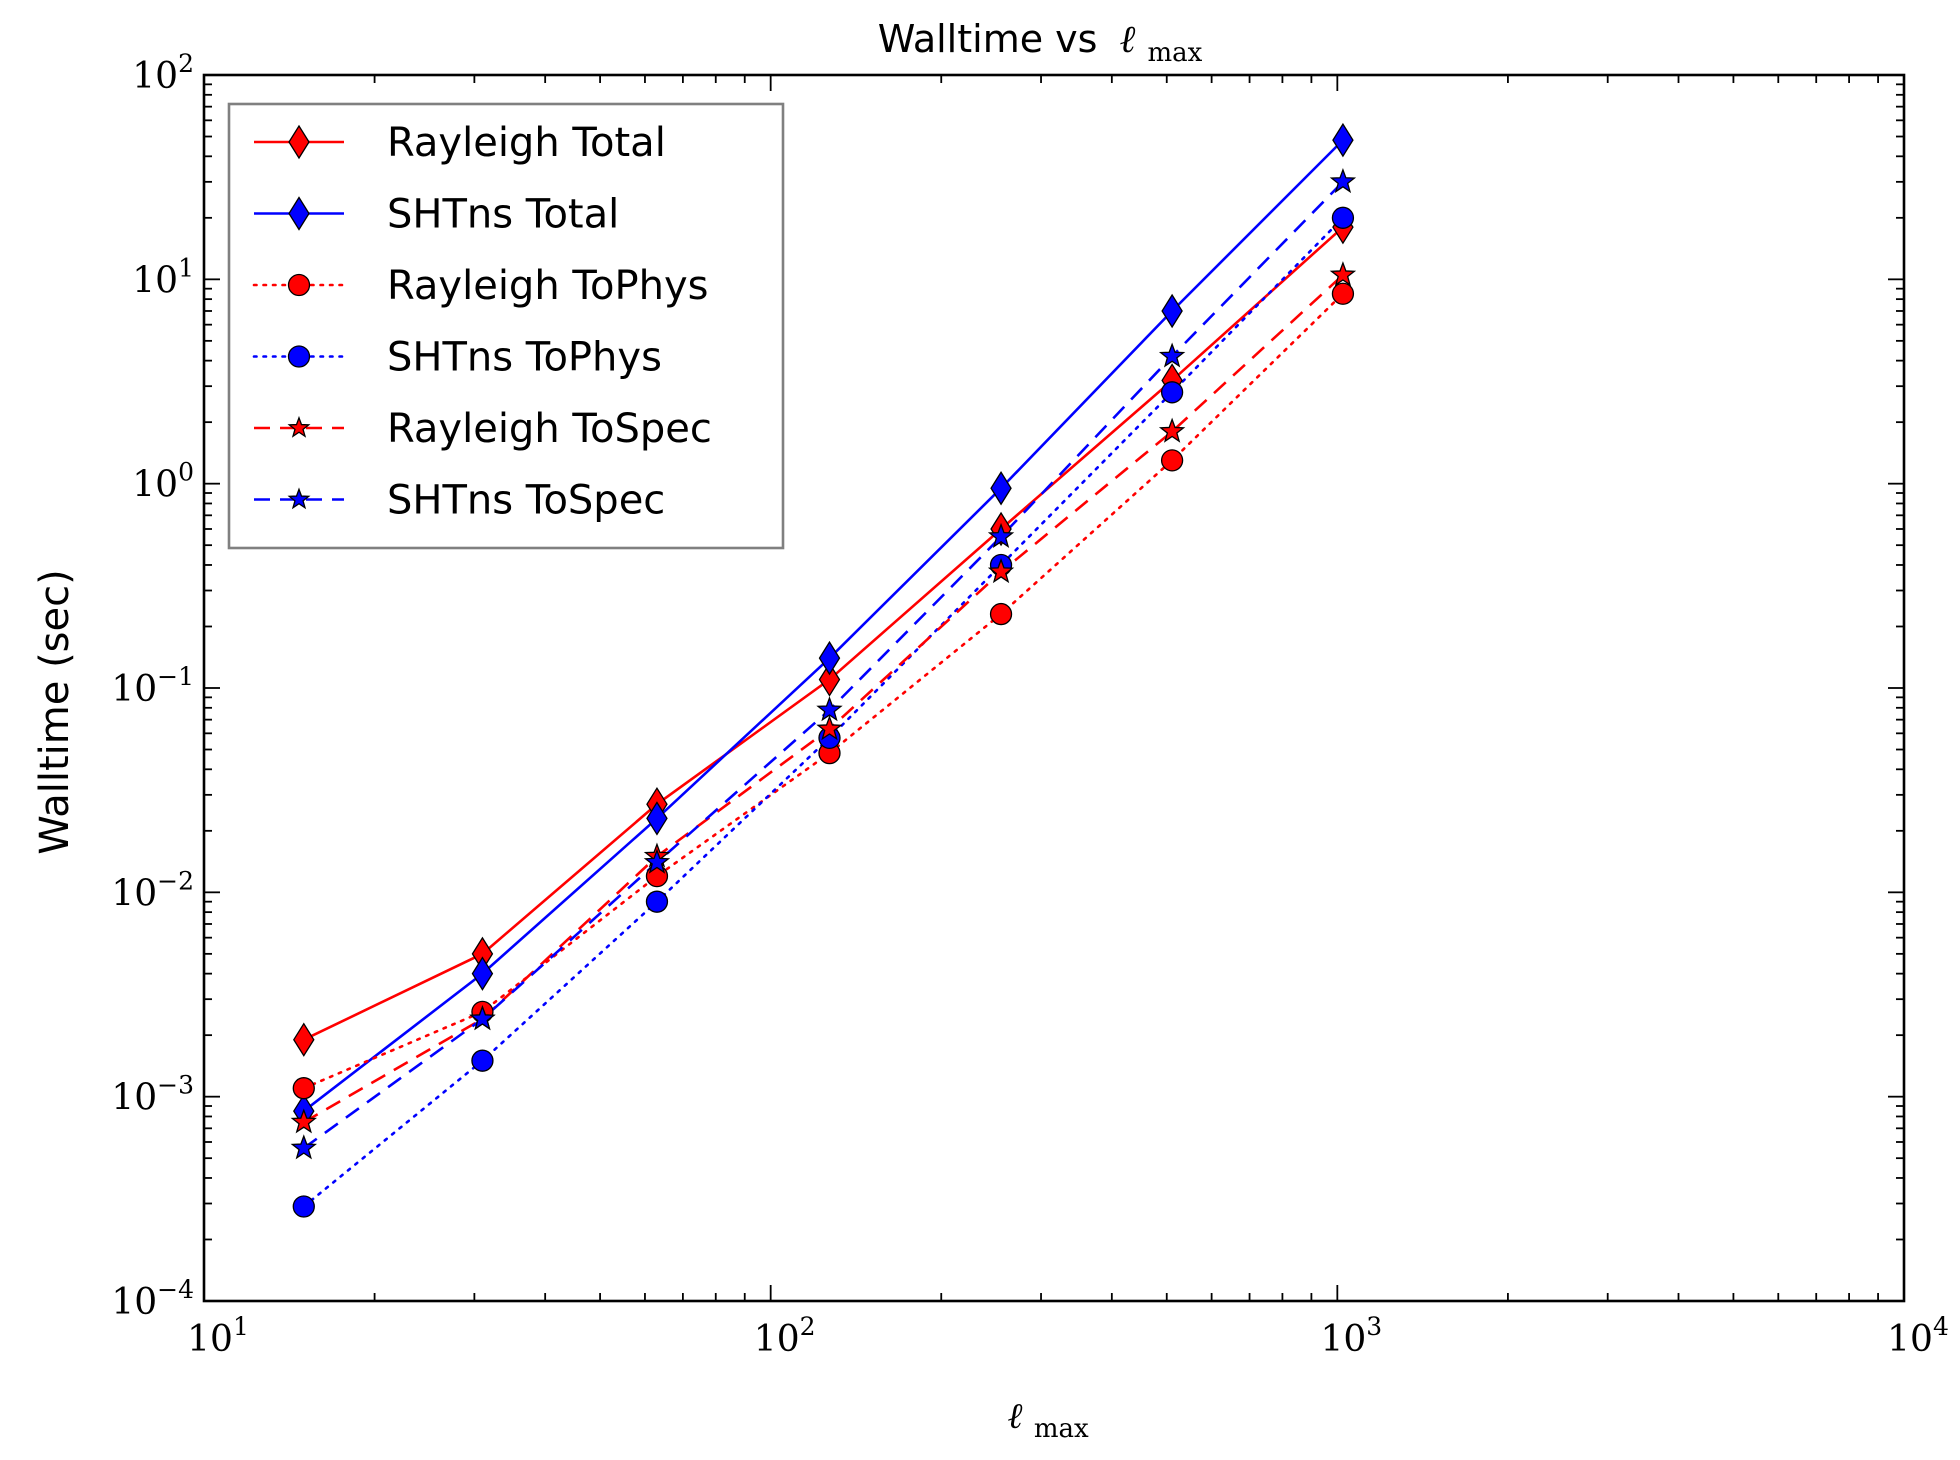 This screenshot has height=1460, width=1960. Describe the element at coordinates (526, 143) in the screenshot. I see `legend-label-rayleigh-total: Rayleigh Total` at that location.